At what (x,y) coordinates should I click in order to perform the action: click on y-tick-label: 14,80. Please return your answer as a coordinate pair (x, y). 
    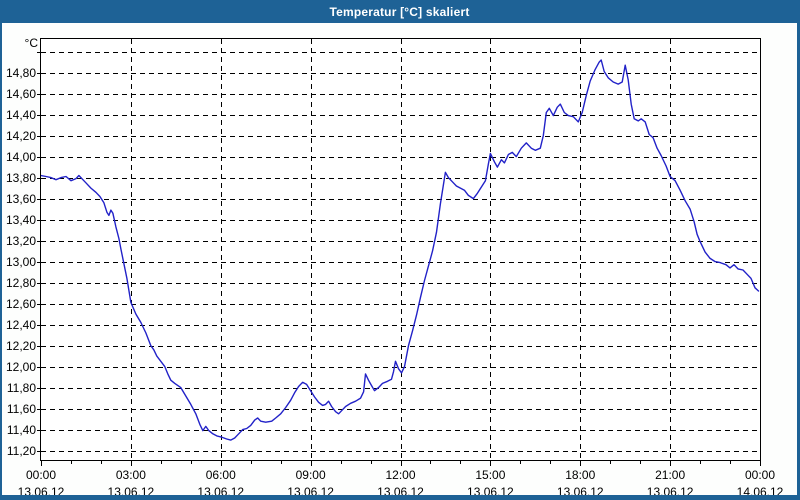
    Looking at the image, I should click on (20, 72).